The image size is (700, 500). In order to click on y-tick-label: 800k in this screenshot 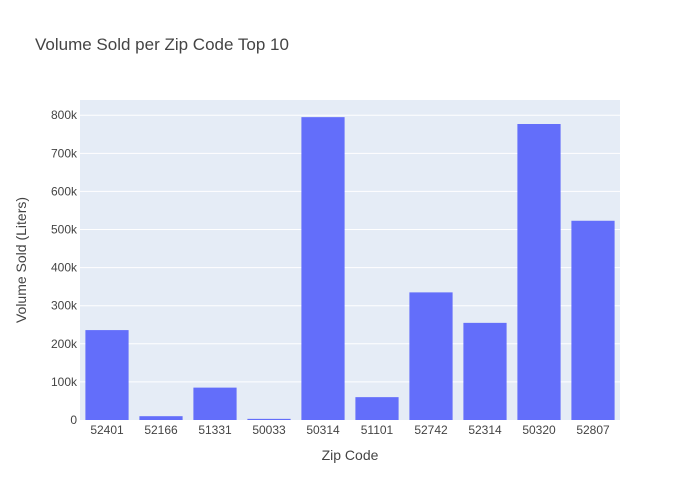, I will do `click(64, 115)`.